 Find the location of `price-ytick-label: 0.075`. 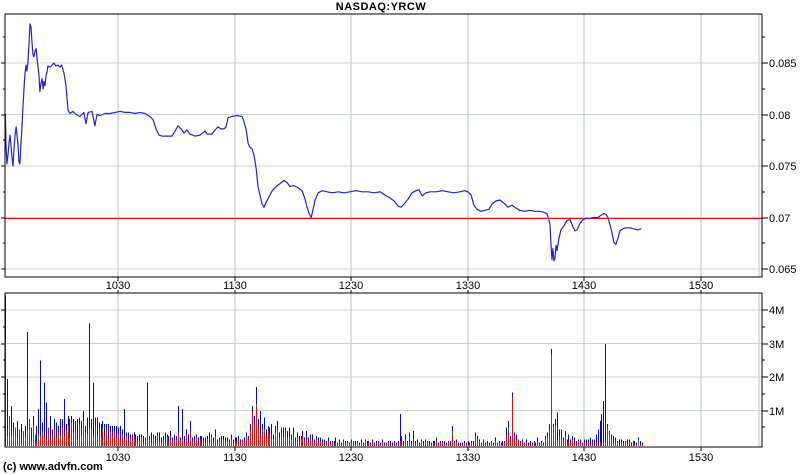

price-ytick-label: 0.075 is located at coordinates (783, 167).